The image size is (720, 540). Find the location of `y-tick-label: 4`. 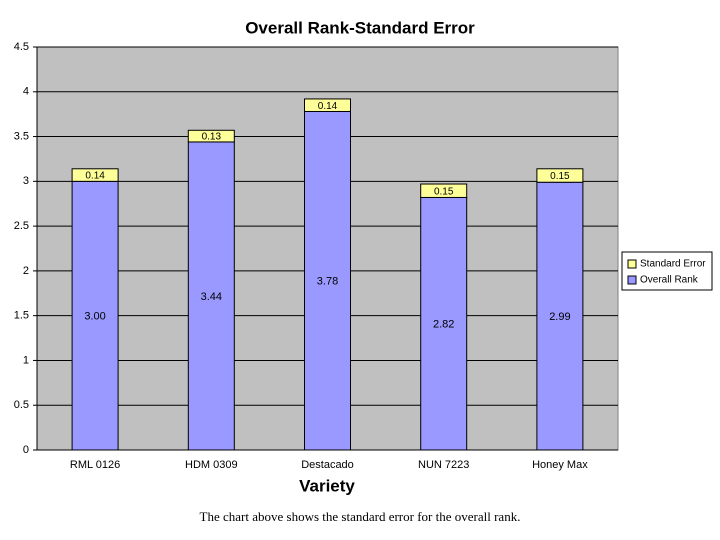

y-tick-label: 4 is located at coordinates (26, 92).